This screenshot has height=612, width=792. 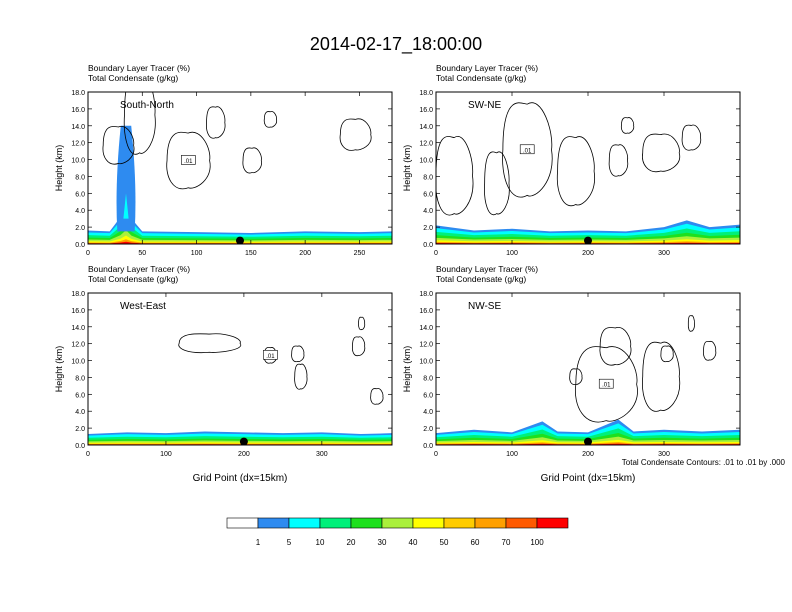 I want to click on colorbar-label: 30, so click(x=382, y=542).